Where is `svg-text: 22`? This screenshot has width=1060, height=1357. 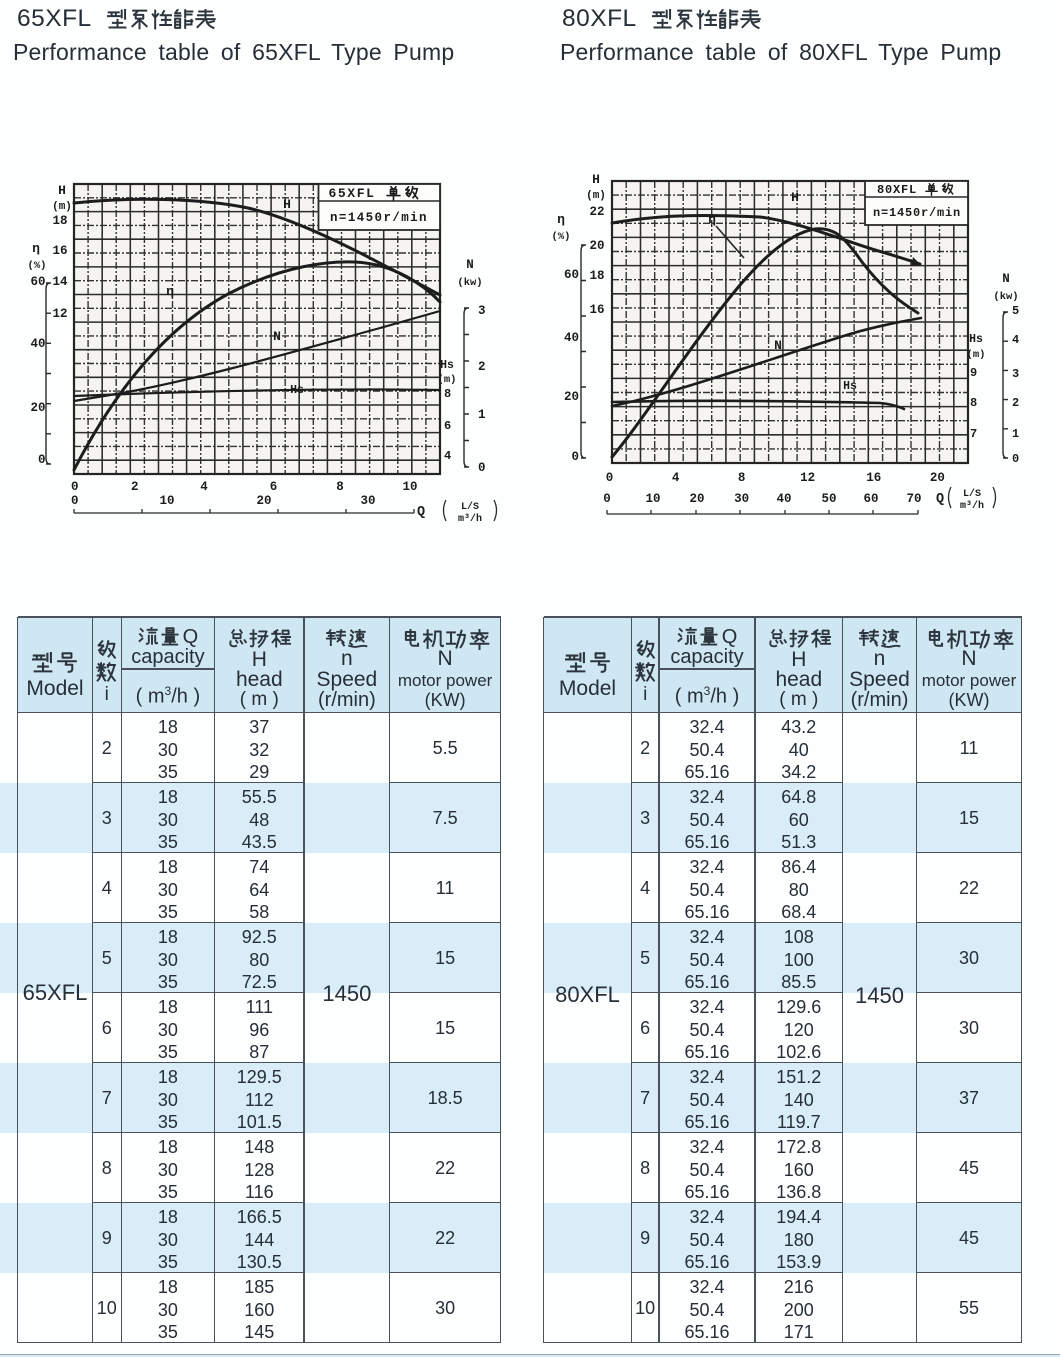
svg-text: 22 is located at coordinates (596, 212).